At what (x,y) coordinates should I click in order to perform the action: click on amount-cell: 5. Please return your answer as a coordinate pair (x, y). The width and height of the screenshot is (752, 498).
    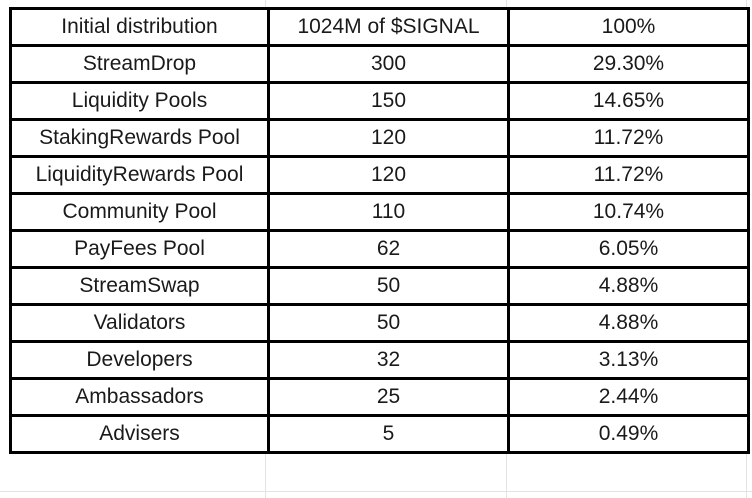
    Looking at the image, I should click on (388, 434).